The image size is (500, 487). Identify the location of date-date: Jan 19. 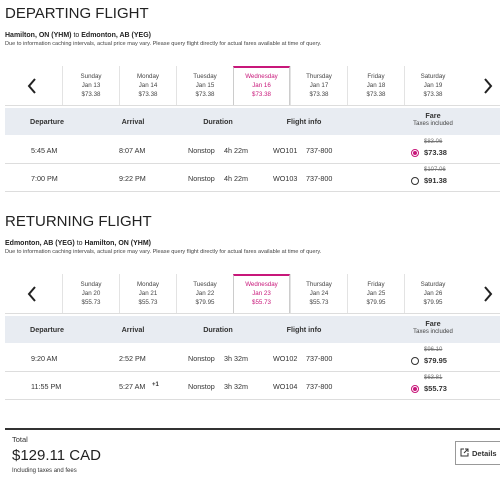
(433, 85).